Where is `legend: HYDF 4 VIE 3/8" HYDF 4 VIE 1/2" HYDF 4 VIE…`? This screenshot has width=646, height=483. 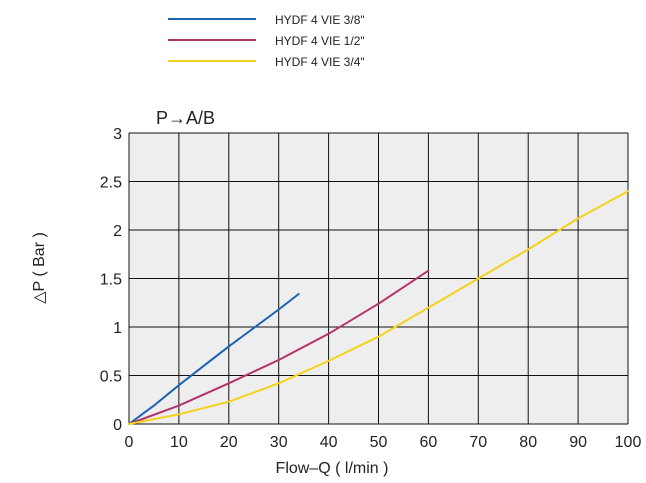 legend: HYDF 4 VIE 3/8" HYDF 4 VIE 1/2" HYDF 4 VIE… is located at coordinates (266, 41).